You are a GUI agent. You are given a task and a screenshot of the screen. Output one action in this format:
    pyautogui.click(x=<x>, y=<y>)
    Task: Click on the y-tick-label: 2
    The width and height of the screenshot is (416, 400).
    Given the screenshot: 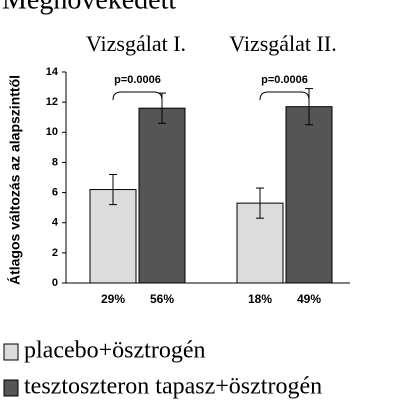 What is the action you would take?
    pyautogui.click(x=55, y=253)
    